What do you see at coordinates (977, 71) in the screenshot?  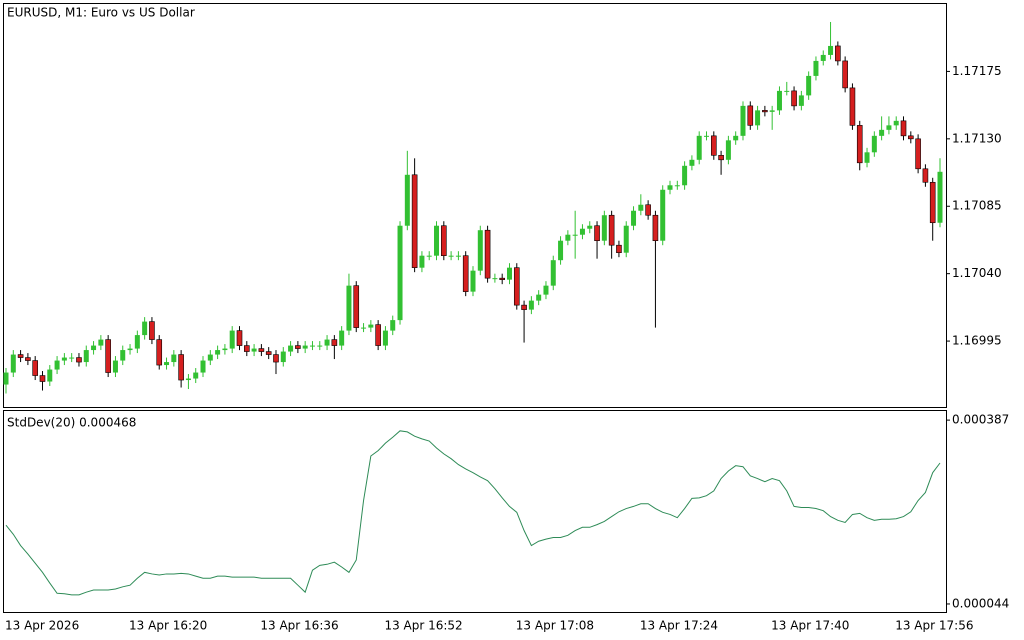 I see `y-tick-label: 1.17175` at bounding box center [977, 71].